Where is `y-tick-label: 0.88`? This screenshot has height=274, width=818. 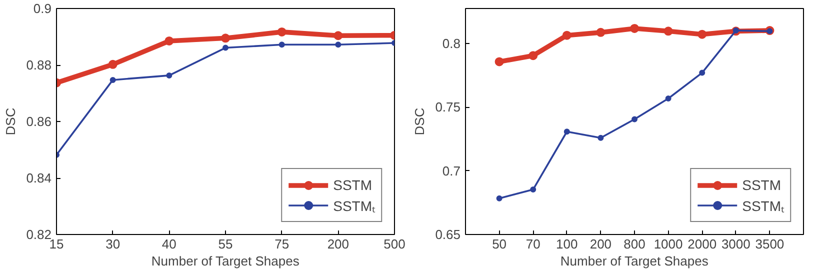
y-tick-label: 0.88 is located at coordinates (39, 65).